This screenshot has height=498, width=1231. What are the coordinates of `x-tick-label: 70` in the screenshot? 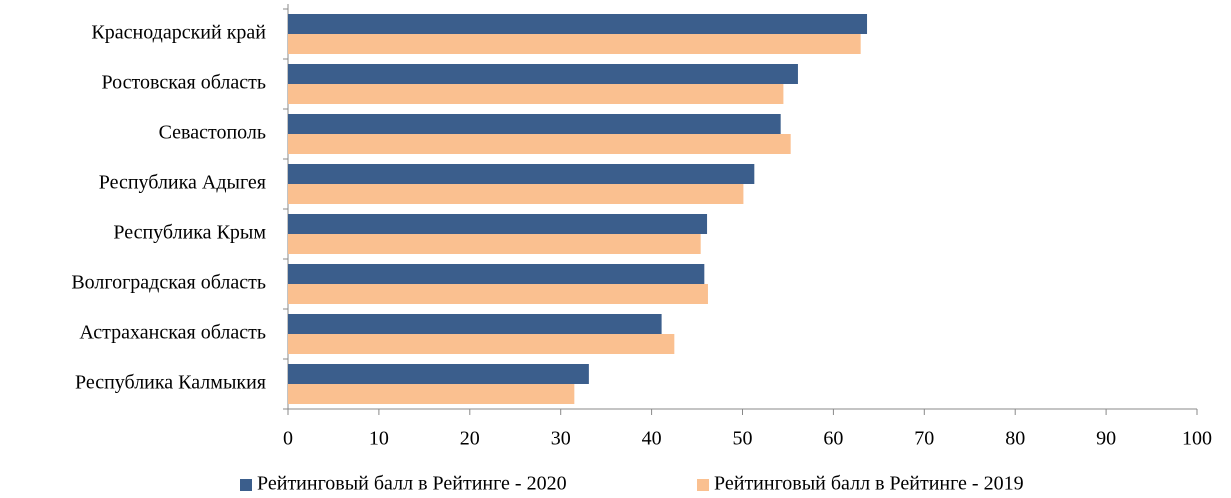 It's located at (924, 439).